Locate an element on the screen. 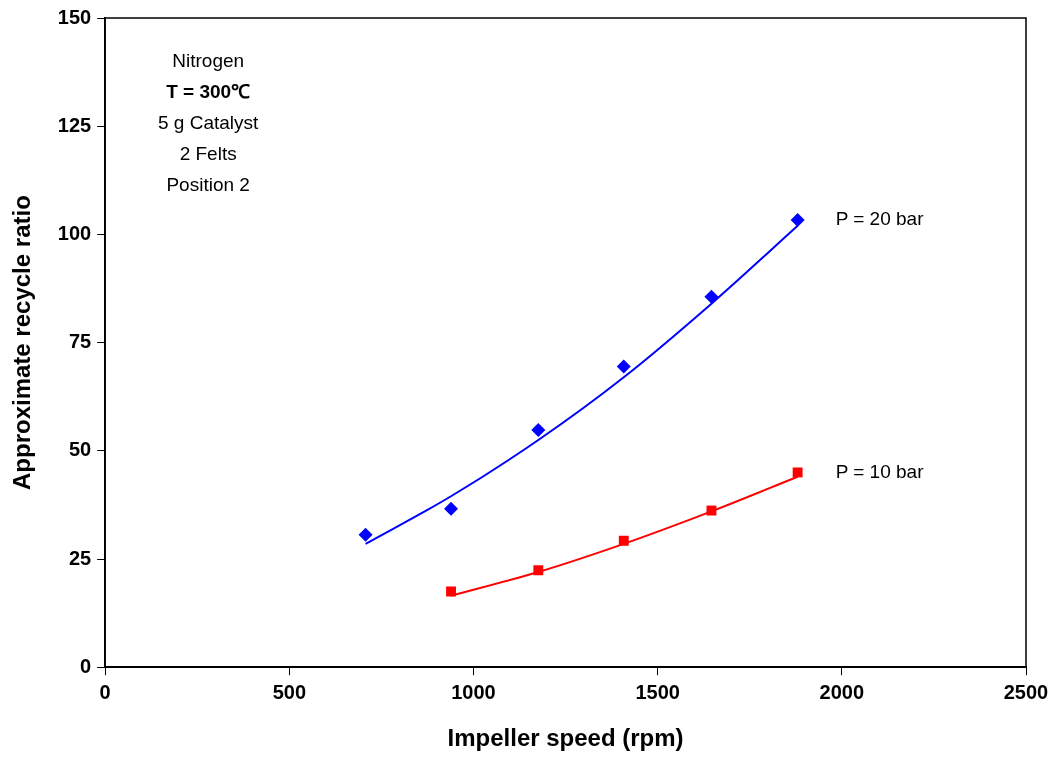 The image size is (1056, 763). series-label: P = 10 bar is located at coordinates (880, 471).